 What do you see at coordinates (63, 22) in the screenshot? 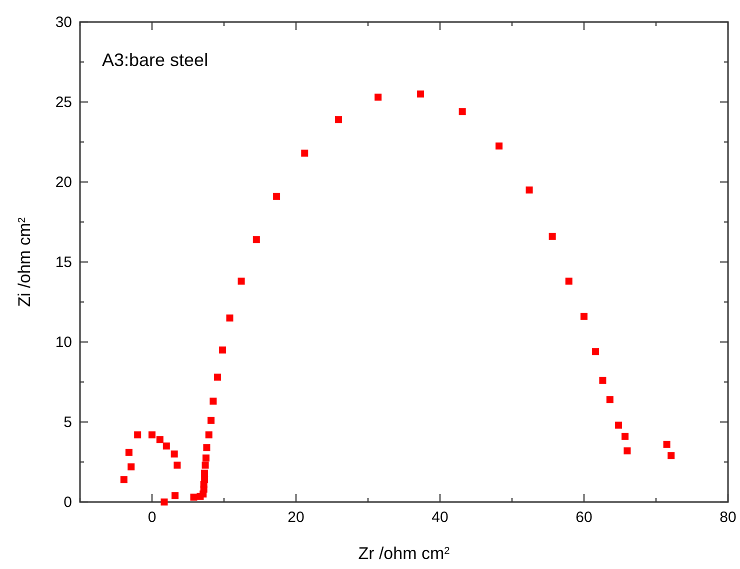
I see `y-tick-label: 30` at bounding box center [63, 22].